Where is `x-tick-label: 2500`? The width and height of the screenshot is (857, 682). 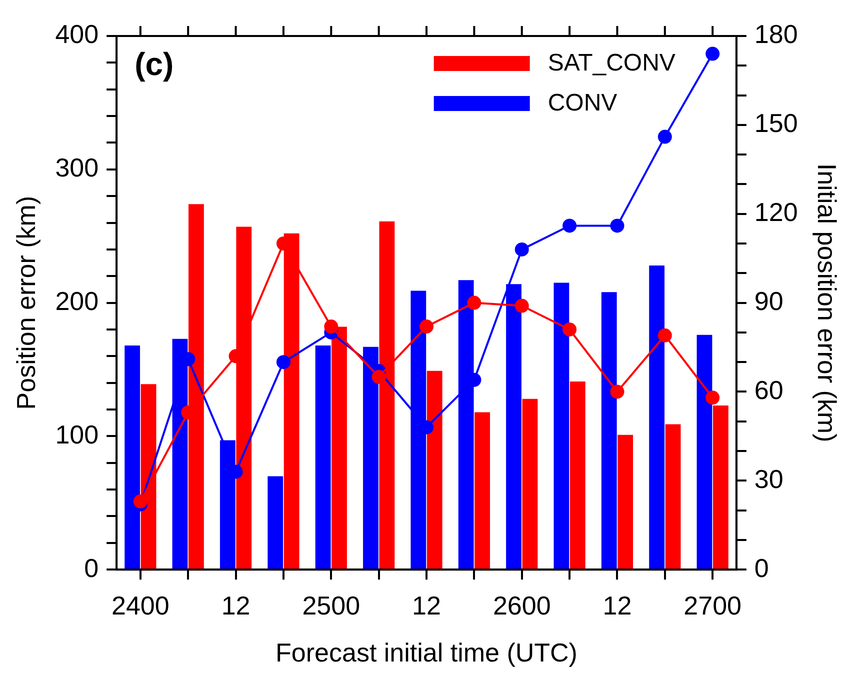
x-tick-label: 2500 is located at coordinates (331, 605).